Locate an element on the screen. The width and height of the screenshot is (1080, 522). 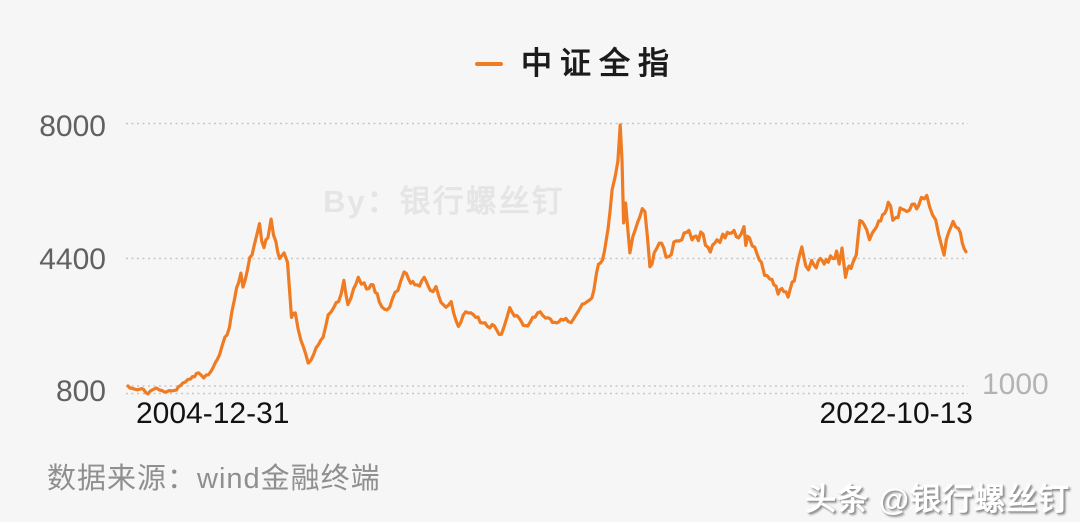
legend-line-icon is located at coordinates (489, 64).